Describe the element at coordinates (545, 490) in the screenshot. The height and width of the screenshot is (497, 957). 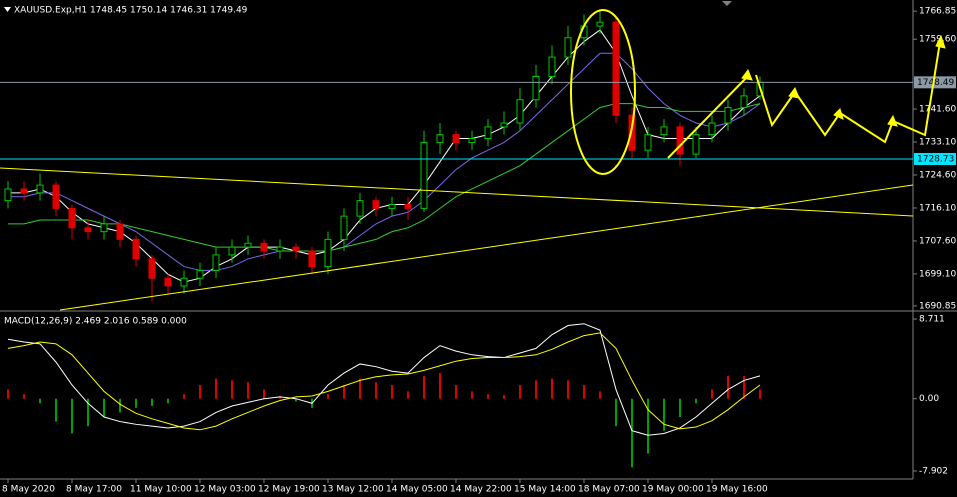
I see `x-tick-label: 15 May 14:00` at that location.